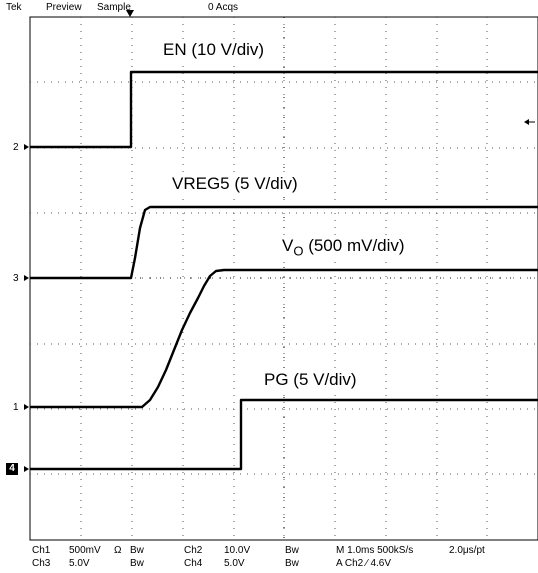  What do you see at coordinates (375, 550) in the screenshot?
I see `timebase: M 1.0ms 500kS/s` at bounding box center [375, 550].